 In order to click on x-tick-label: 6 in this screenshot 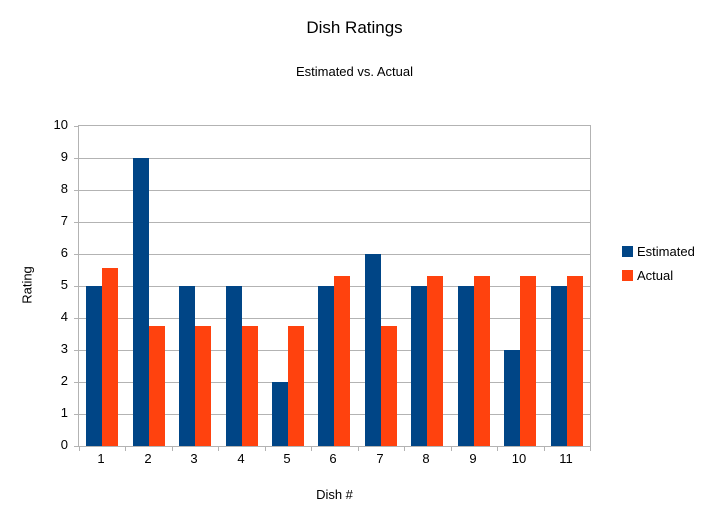, I will do `click(333, 458)`.